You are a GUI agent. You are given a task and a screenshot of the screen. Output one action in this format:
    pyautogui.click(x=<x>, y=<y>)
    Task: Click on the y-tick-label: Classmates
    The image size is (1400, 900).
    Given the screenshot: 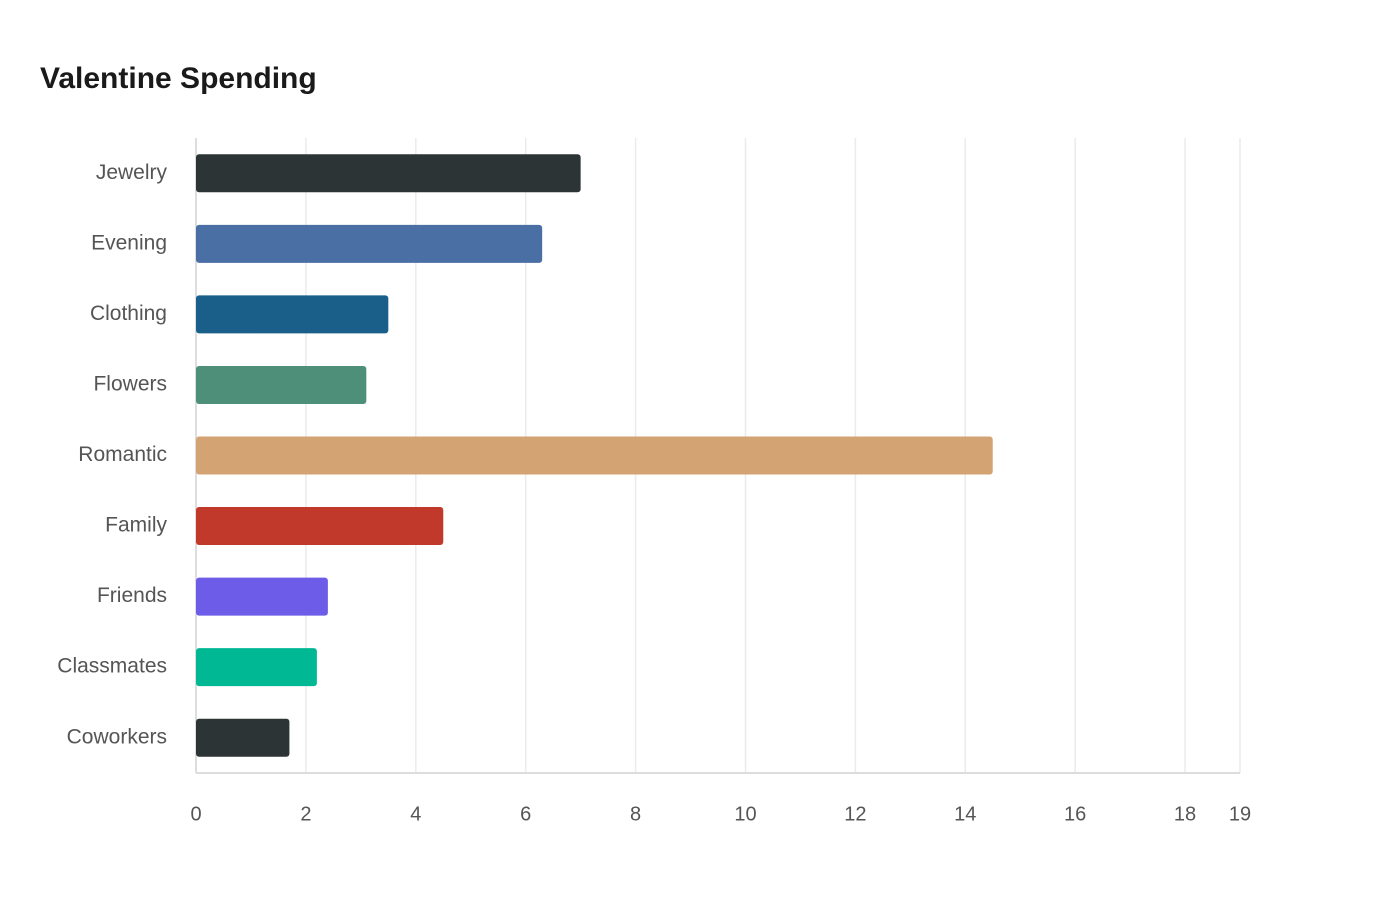 What is the action you would take?
    pyautogui.click(x=112, y=666)
    